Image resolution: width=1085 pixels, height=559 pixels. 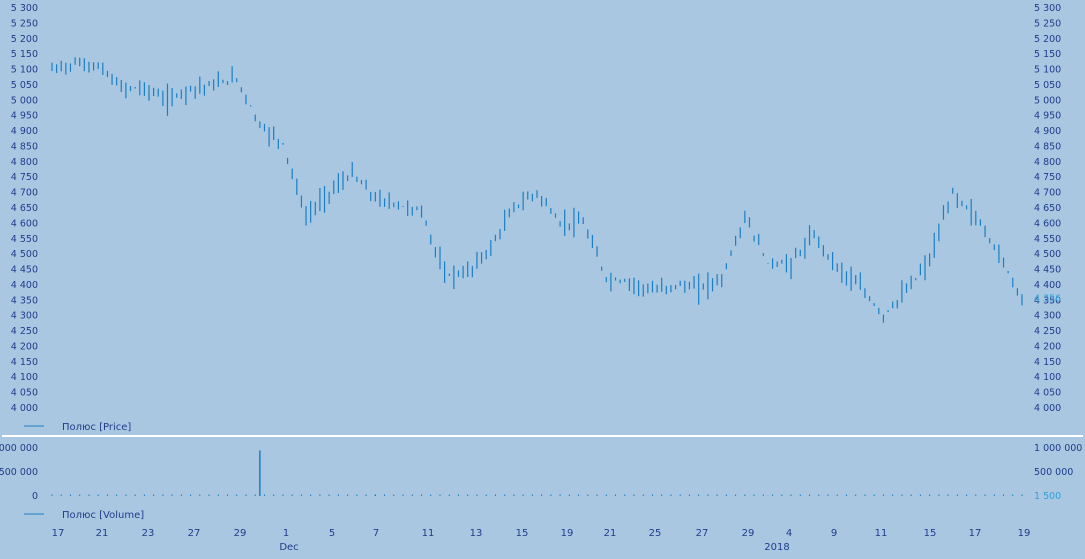 I want to click on price-y-tick-right: 5 100, so click(x=1047, y=70).